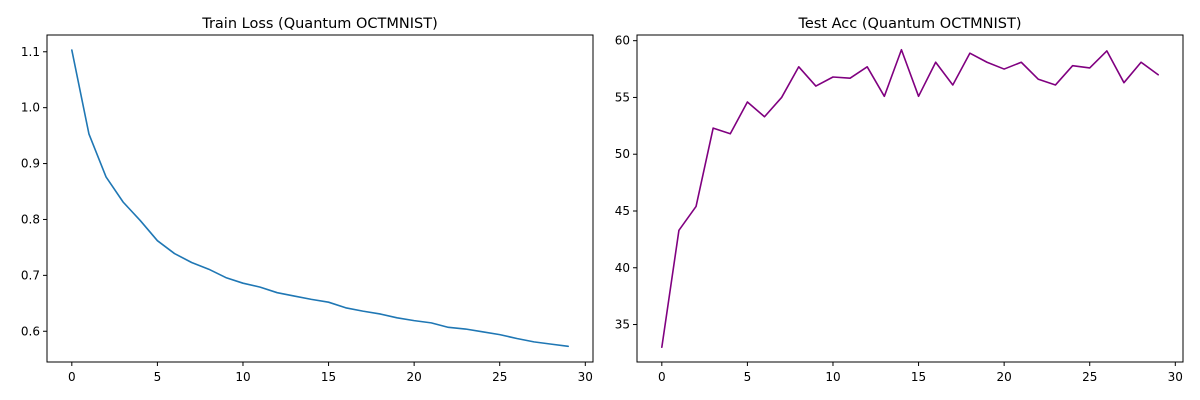  What do you see at coordinates (1003, 377) in the screenshot?
I see `test-acc-x-tick-label: 20` at bounding box center [1003, 377].